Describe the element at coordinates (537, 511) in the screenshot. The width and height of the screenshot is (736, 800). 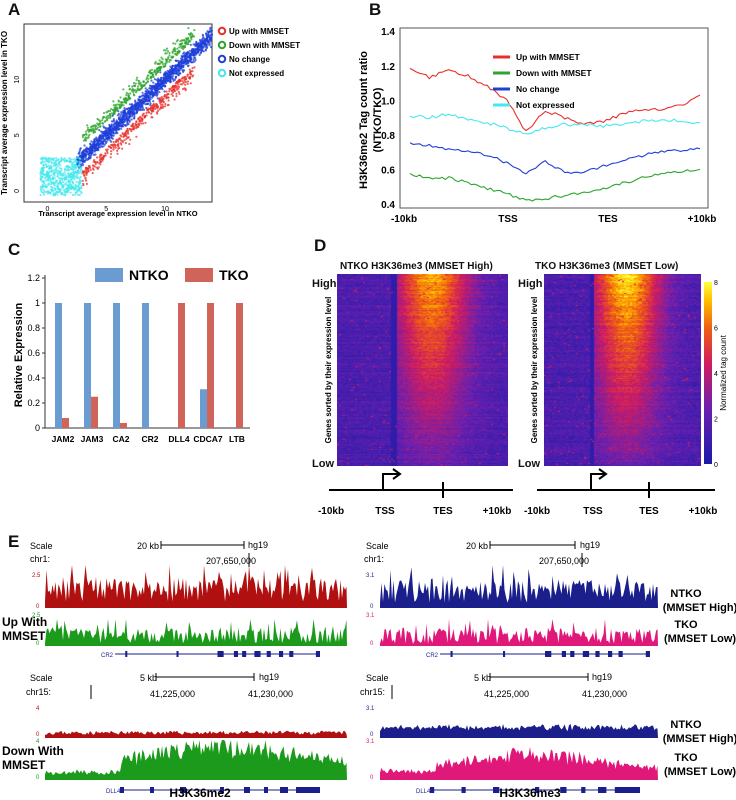
I see `schematic-tick: -10kb` at that location.